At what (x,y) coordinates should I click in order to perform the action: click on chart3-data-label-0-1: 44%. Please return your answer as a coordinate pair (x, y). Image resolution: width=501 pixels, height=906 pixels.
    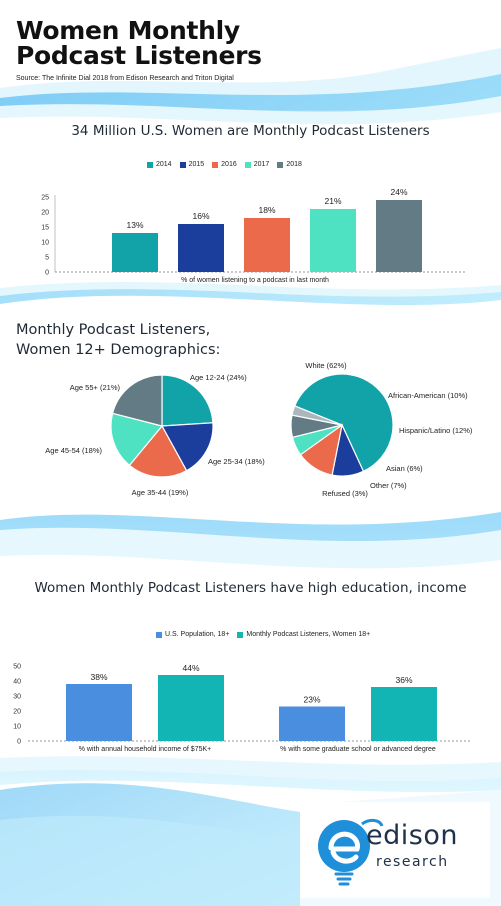
    Looking at the image, I should click on (190, 668).